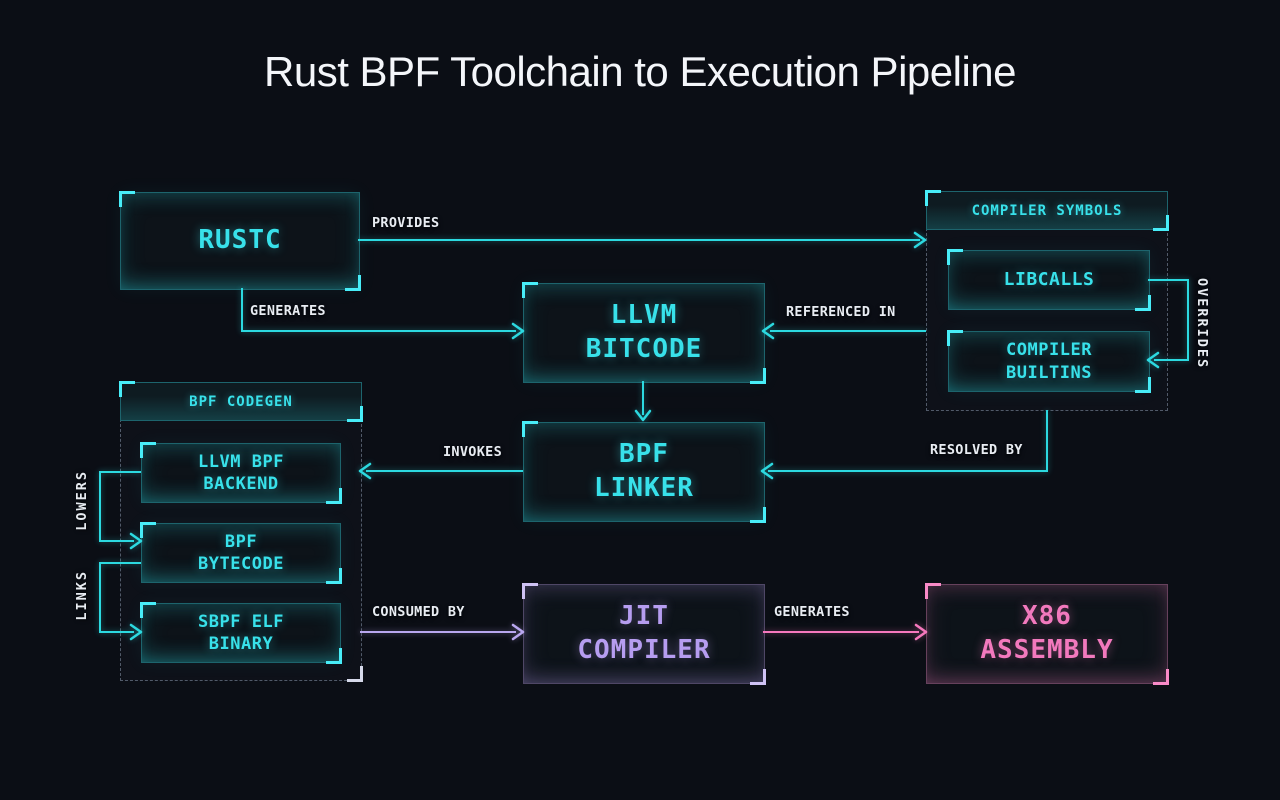 The image size is (1280, 800). I want to click on node-rustc: RUSTC, so click(240, 241).